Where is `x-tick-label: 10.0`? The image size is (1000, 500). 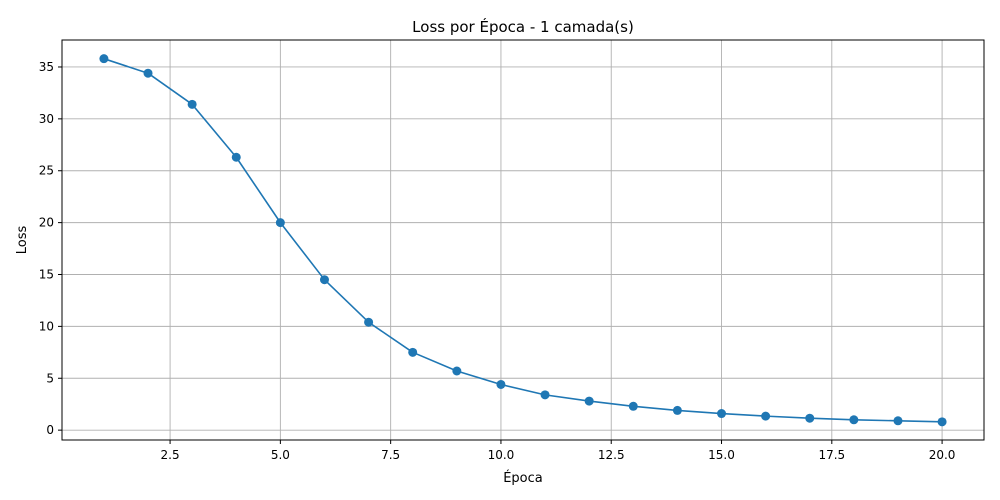
x-tick-label: 10.0 is located at coordinates (501, 455).